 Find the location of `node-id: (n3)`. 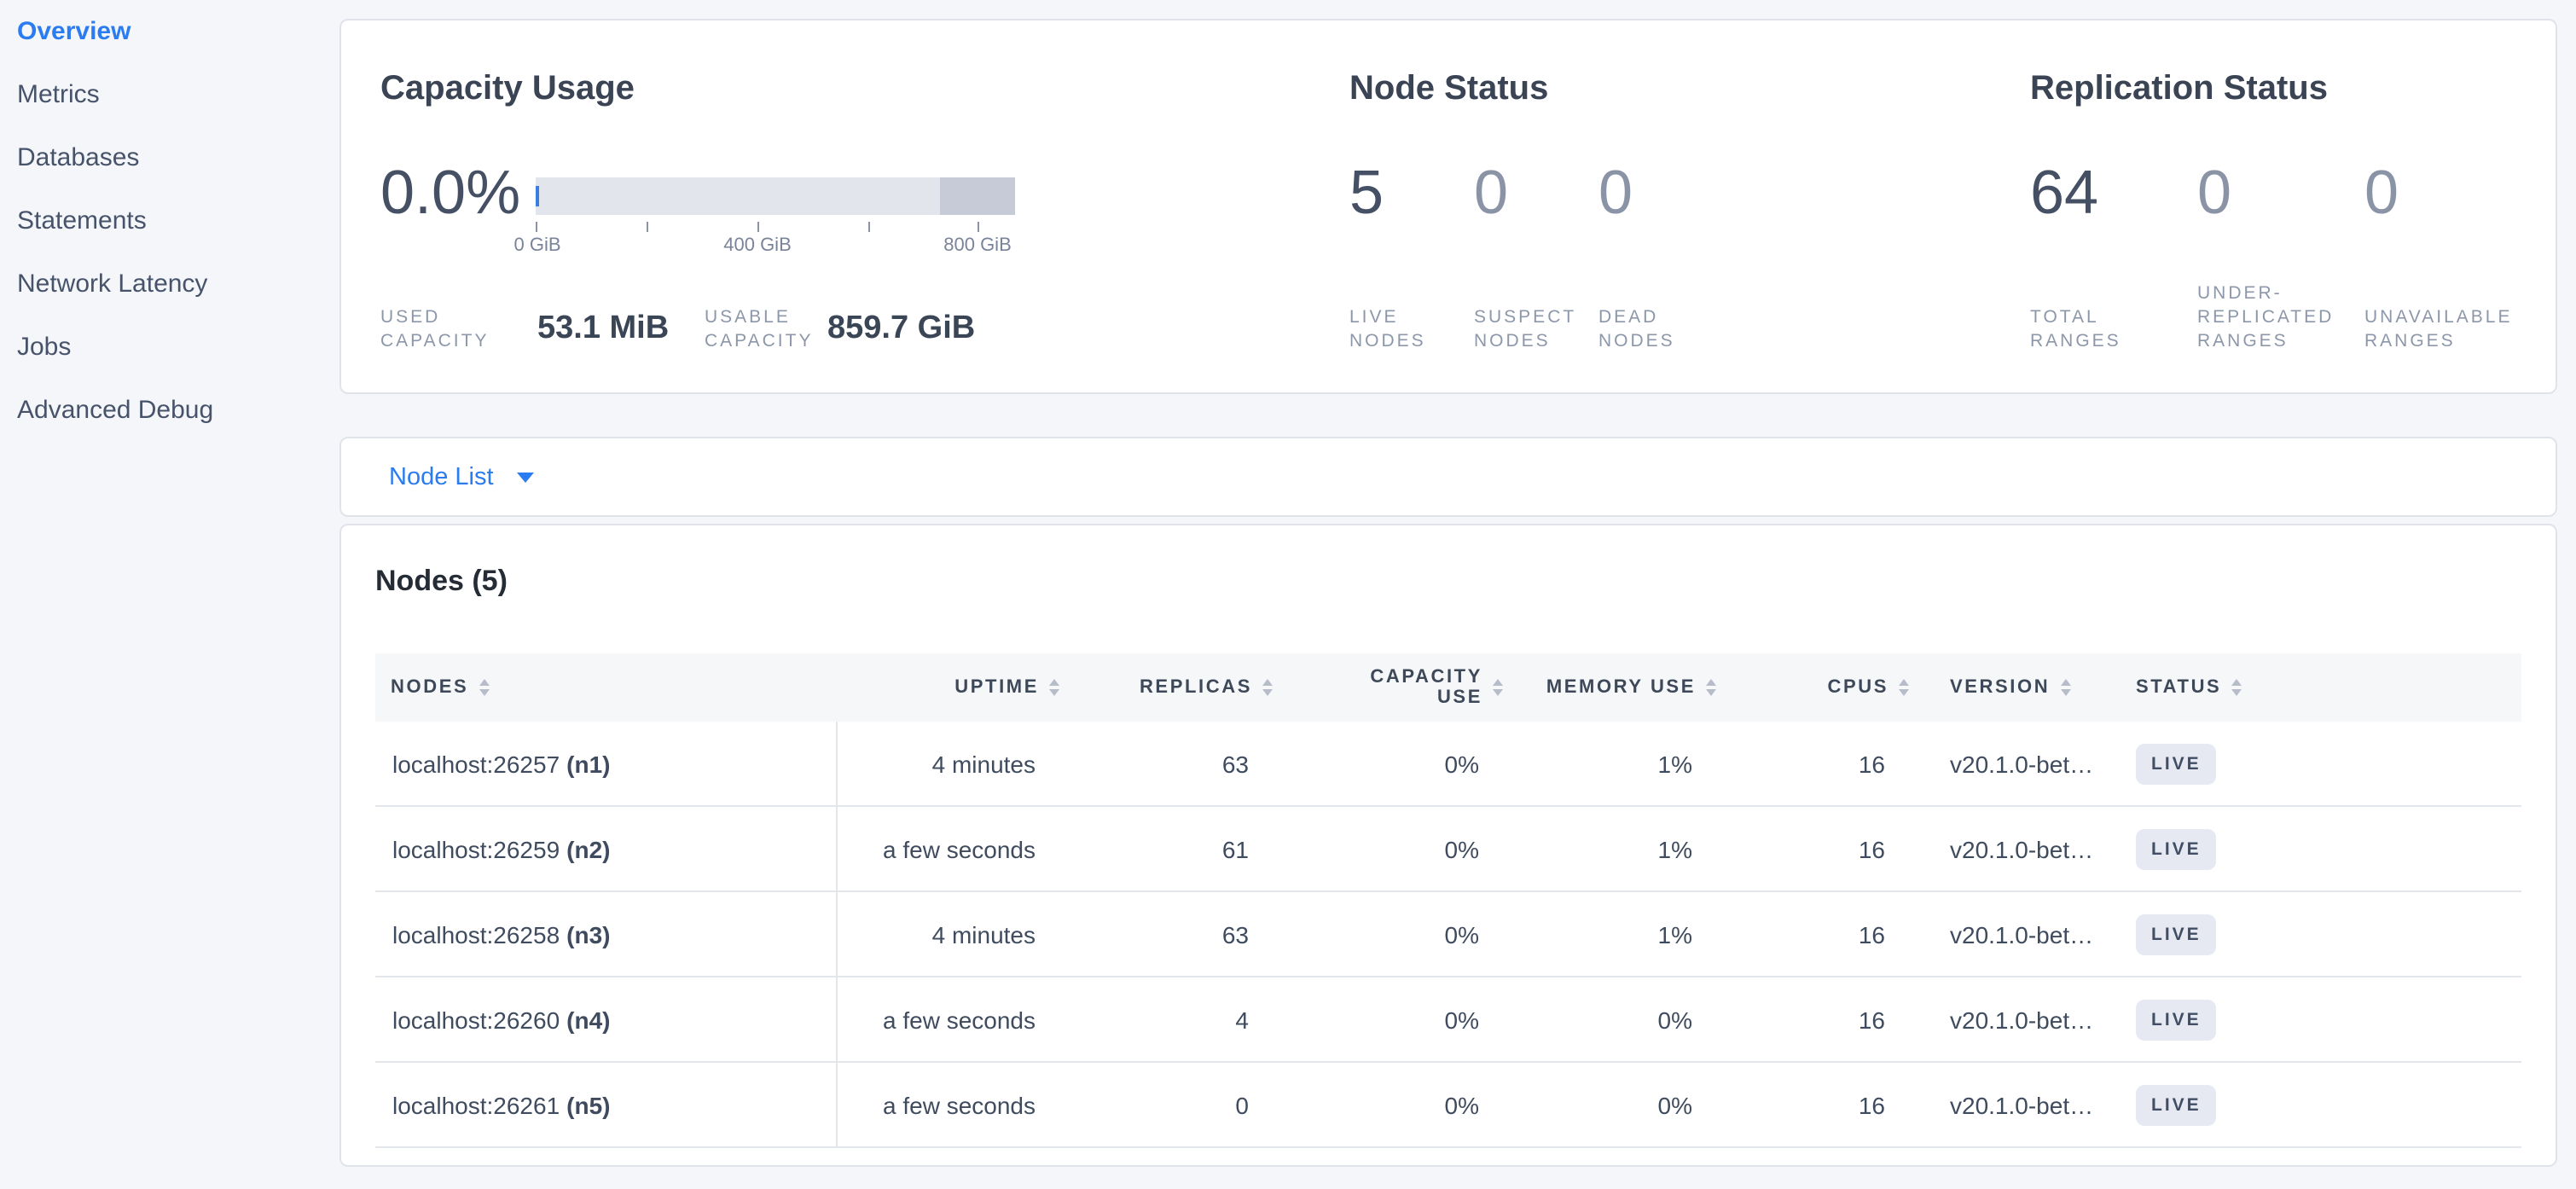

node-id: (n3) is located at coordinates (588, 934).